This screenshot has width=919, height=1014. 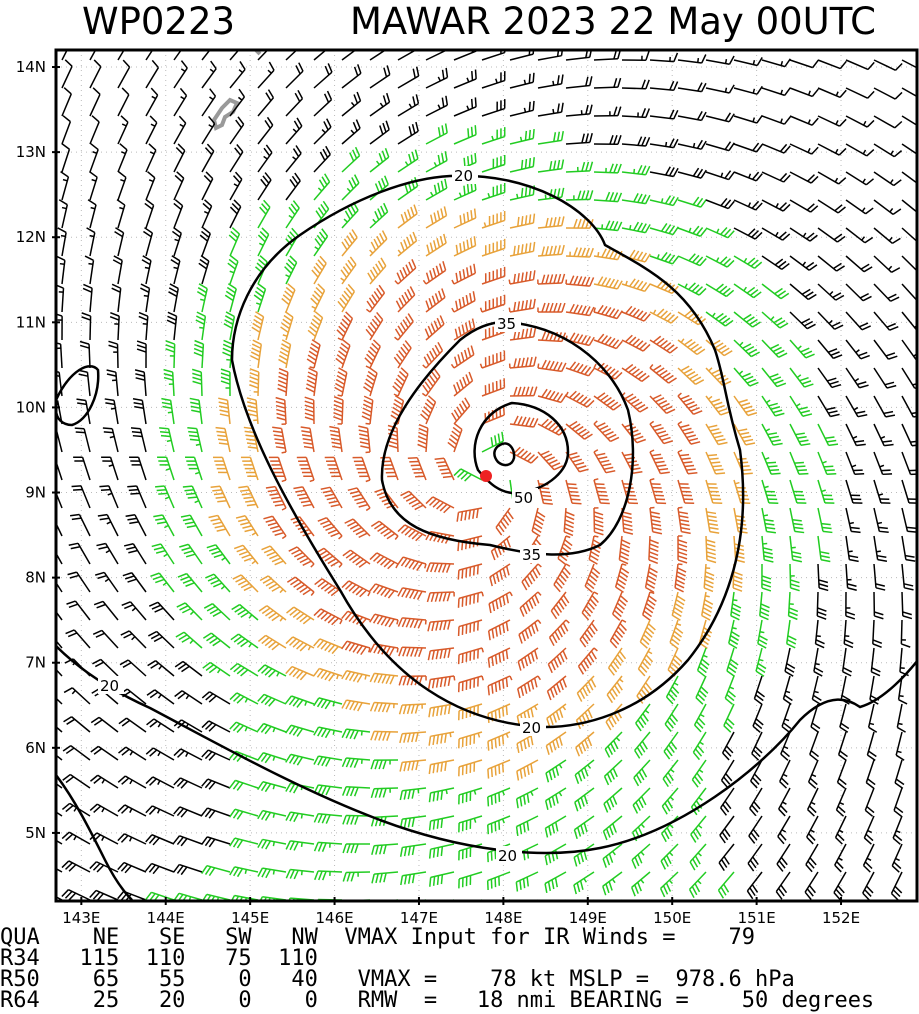 I want to click on contour-20kt-west, so click(x=78, y=396).